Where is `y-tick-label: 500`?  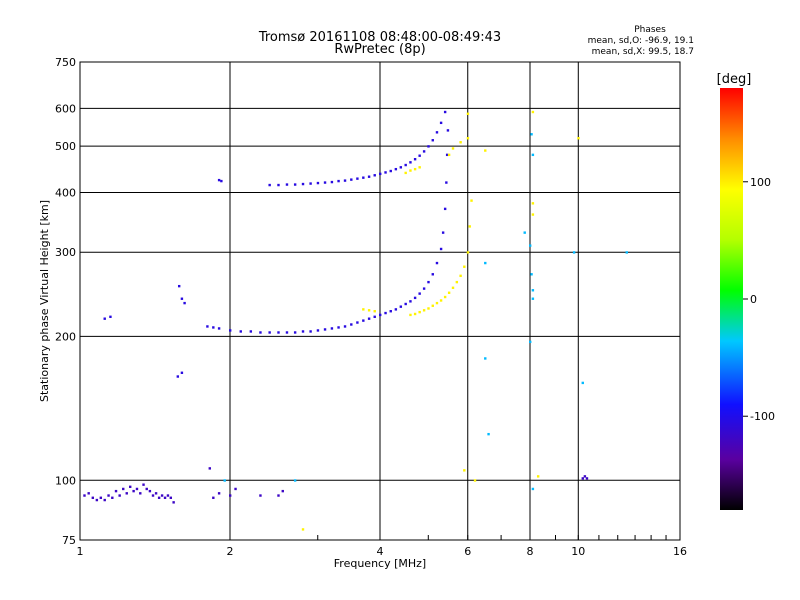 y-tick-label: 500 is located at coordinates (65, 146).